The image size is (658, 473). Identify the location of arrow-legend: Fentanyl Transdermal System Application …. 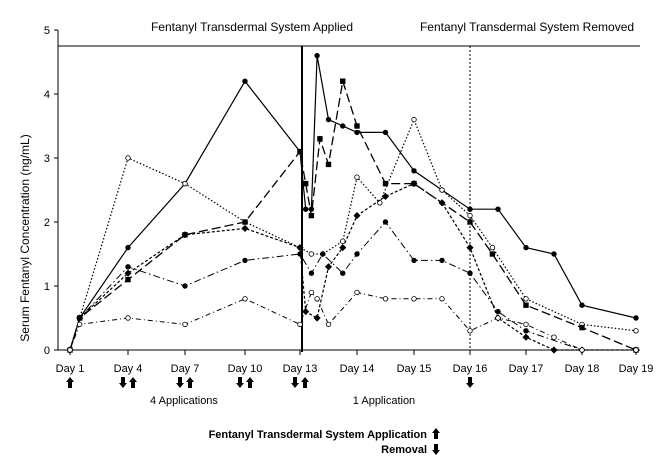
(324, 442).